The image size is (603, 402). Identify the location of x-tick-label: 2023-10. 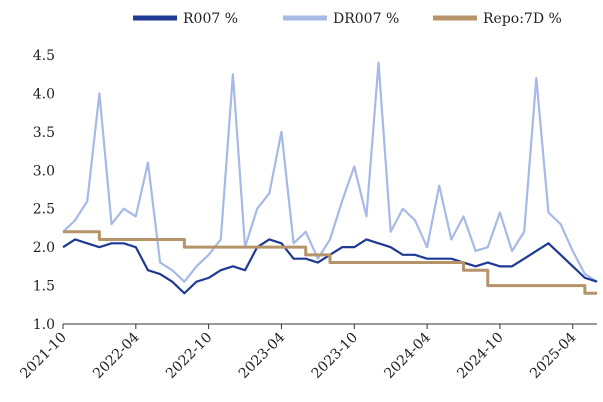
(335, 356).